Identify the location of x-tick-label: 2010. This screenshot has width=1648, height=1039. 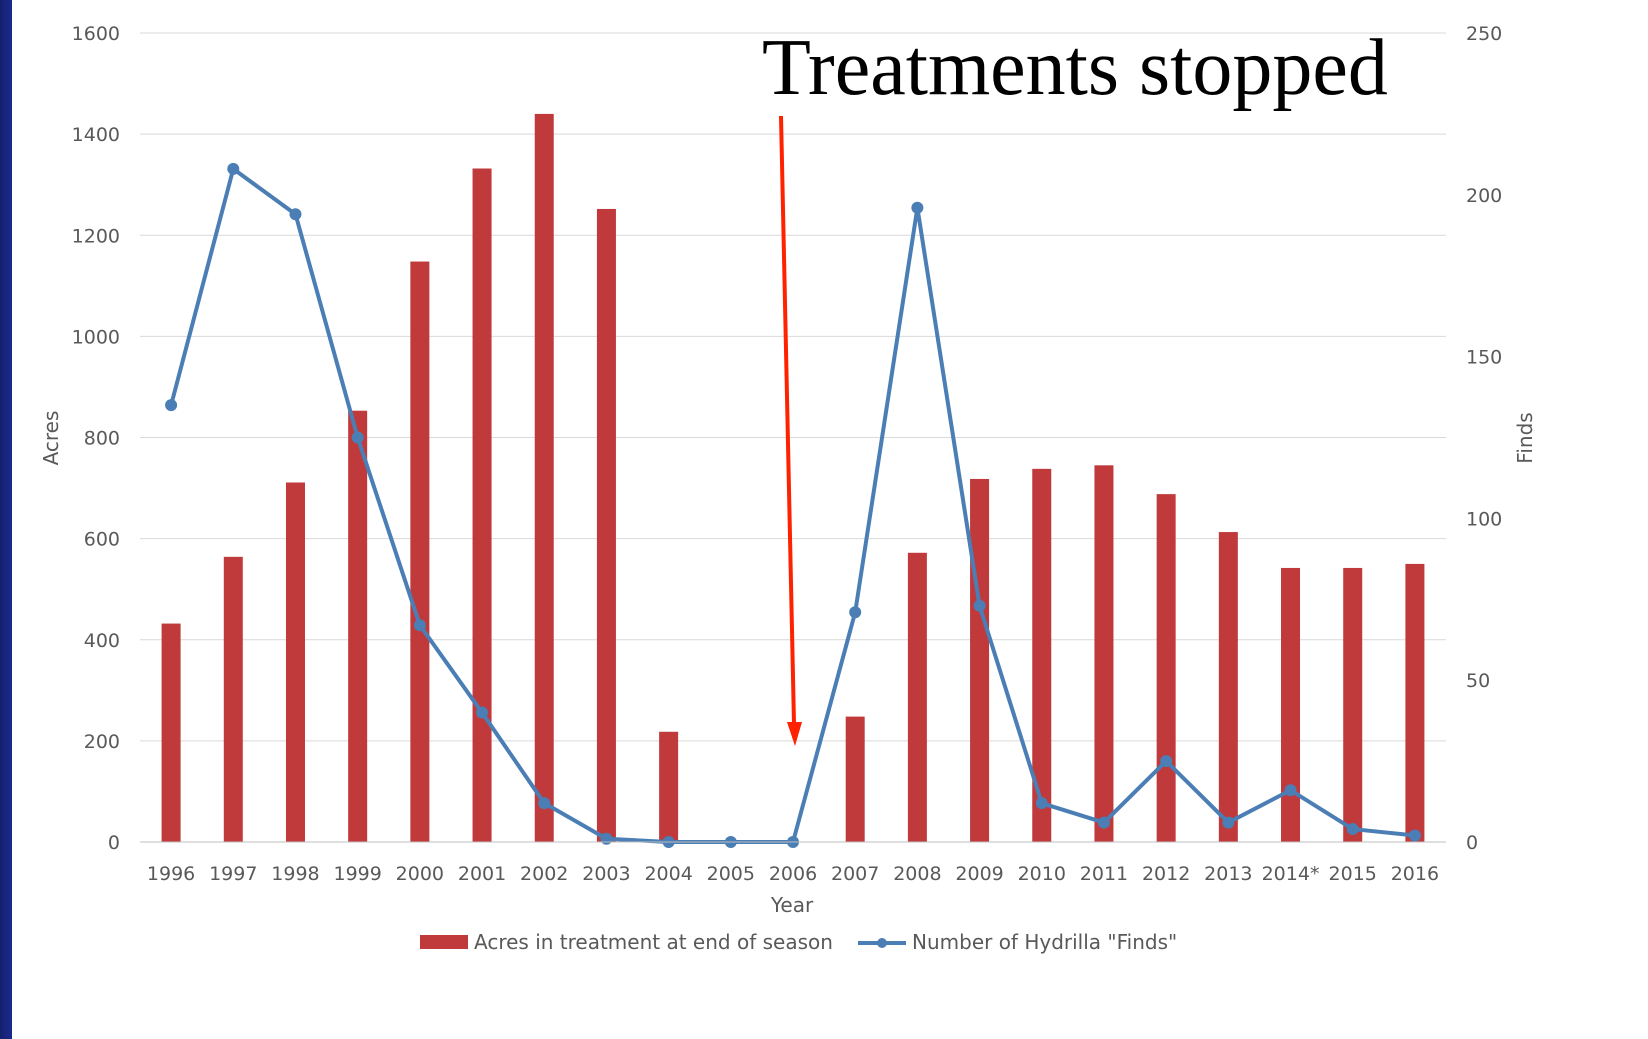
(1042, 874).